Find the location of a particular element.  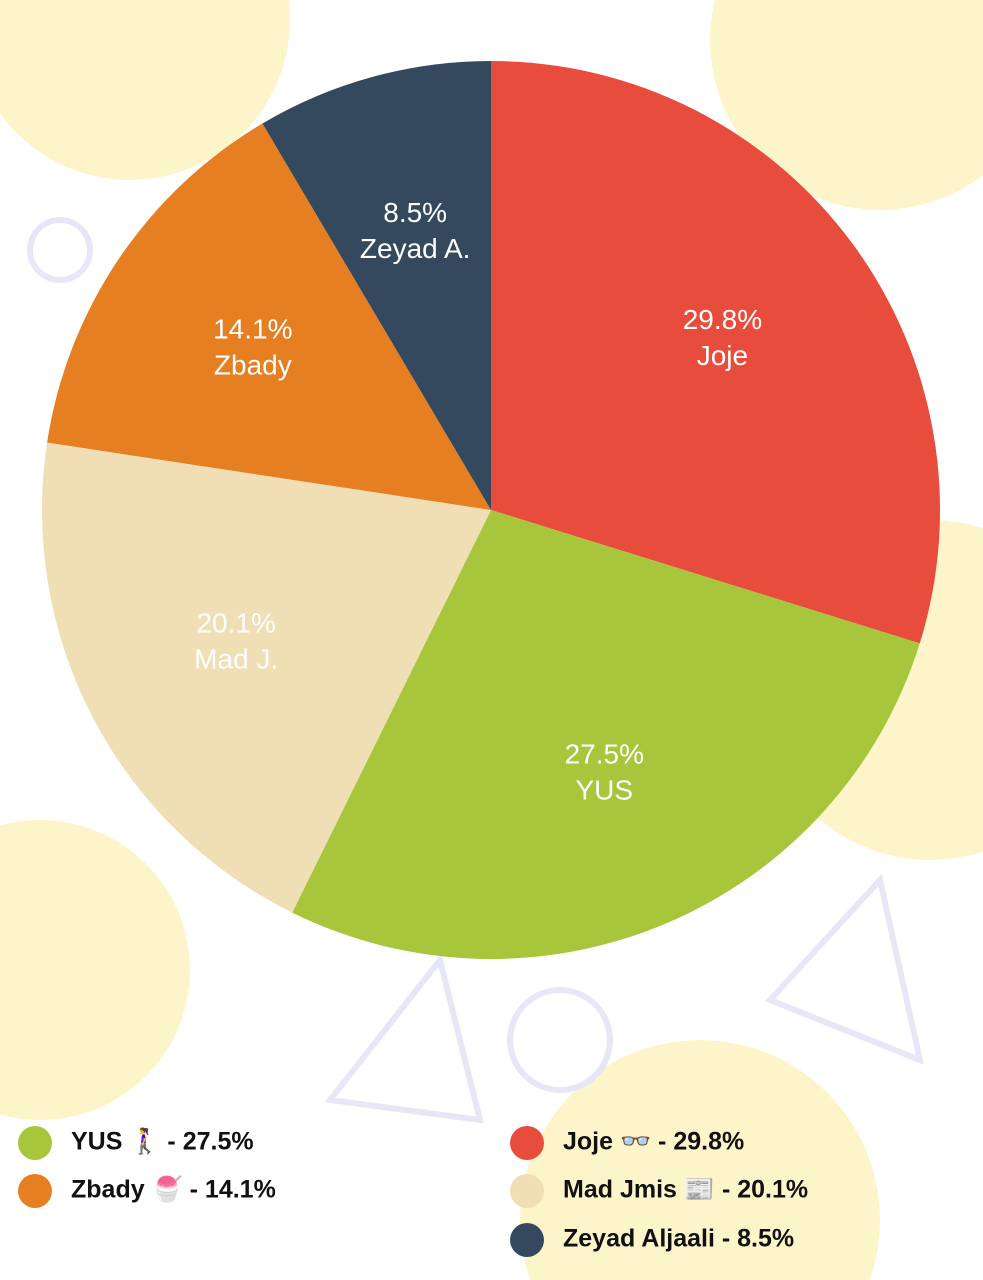

slice-value-label: 29.8% is located at coordinates (722, 319).